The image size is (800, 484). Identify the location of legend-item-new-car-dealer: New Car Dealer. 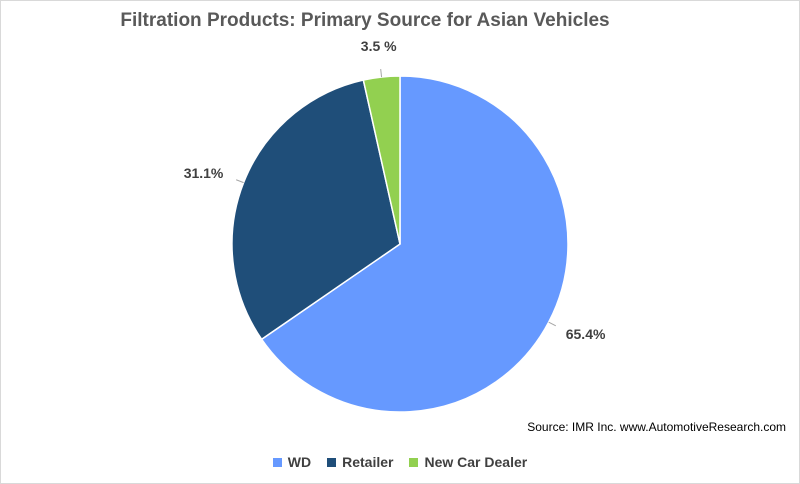
(468, 462).